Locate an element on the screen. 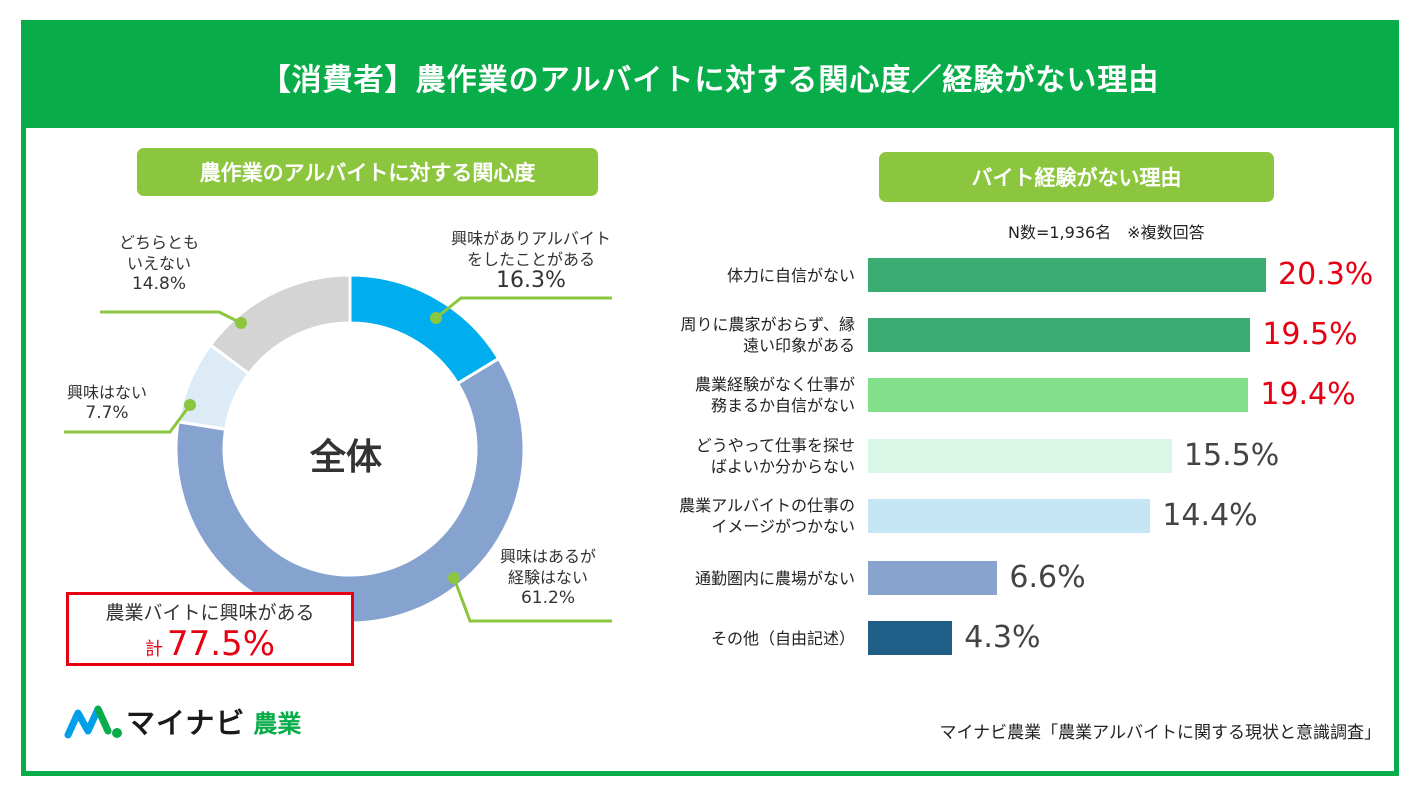 The image size is (1421, 795). mynavi-logo: マイナビ 農業 is located at coordinates (182, 721).